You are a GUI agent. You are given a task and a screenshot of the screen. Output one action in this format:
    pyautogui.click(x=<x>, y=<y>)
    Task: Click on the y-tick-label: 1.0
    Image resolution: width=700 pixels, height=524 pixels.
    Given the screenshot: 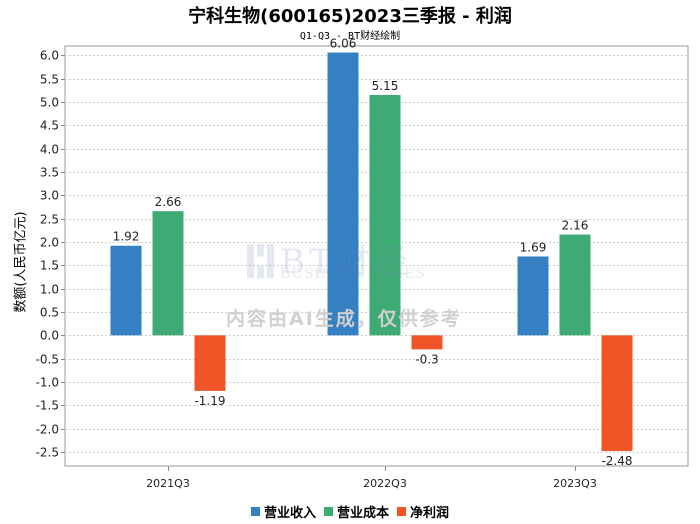 What is the action you would take?
    pyautogui.click(x=49, y=290)
    